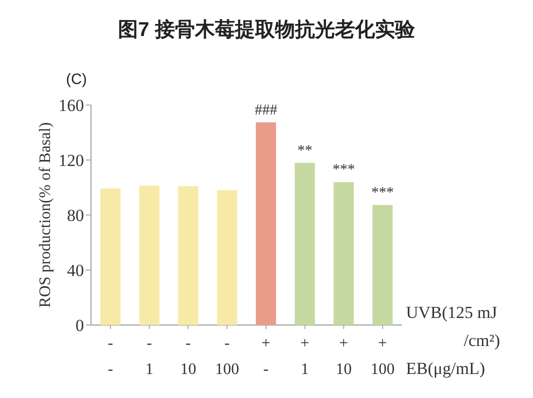 This screenshot has height=398, width=533. I want to click on y-tick-label: 120, so click(71, 160).